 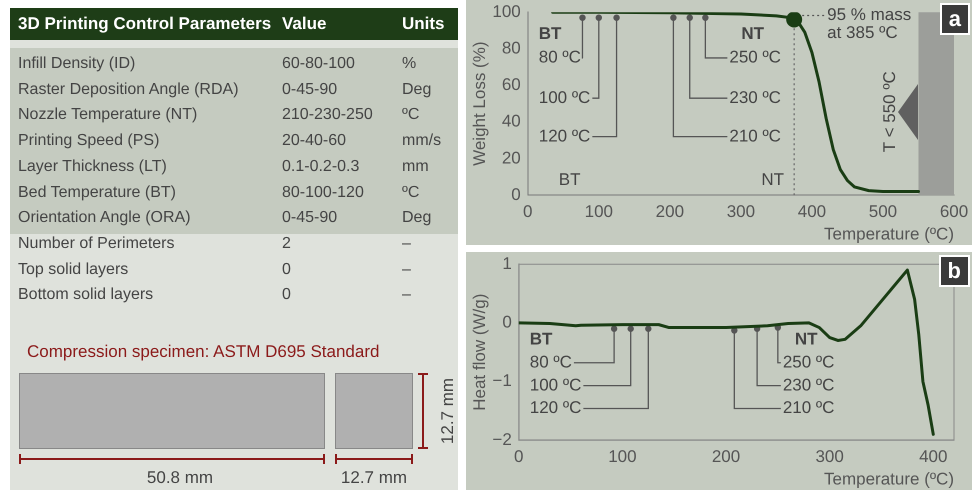 What do you see at coordinates (327, 115) in the screenshot?
I see `text: 210-230-250` at bounding box center [327, 115].